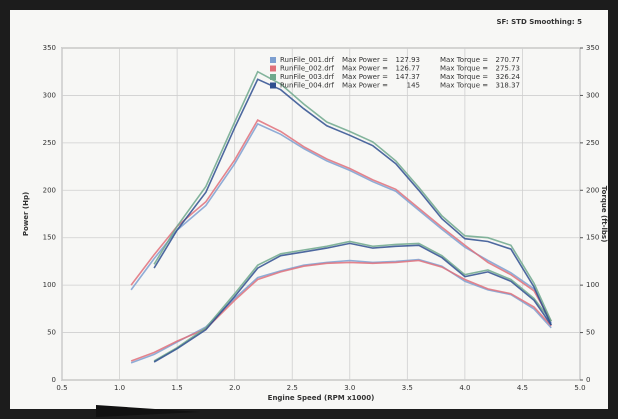  Describe the element at coordinates (349, 388) in the screenshot. I see `x-tick-label: 3.0` at that location.